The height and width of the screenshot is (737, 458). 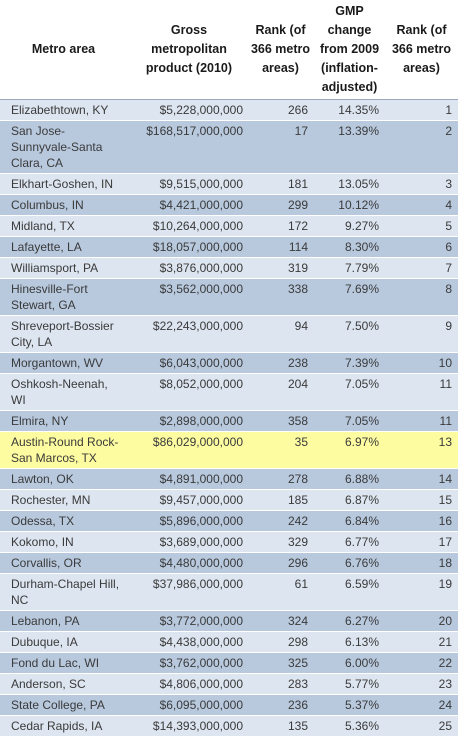 What do you see at coordinates (421, 184) in the screenshot?
I see `cell-change-rank: 3` at bounding box center [421, 184].